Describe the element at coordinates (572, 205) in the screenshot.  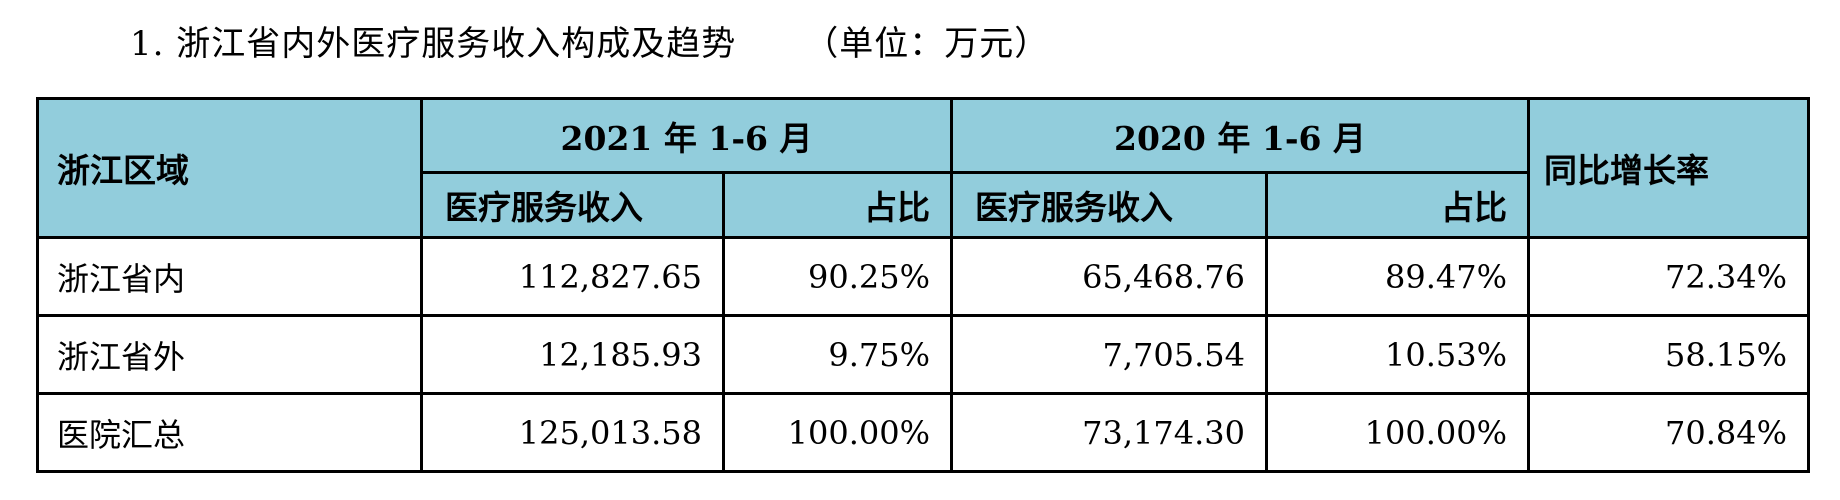
I see `column-header-revenue-2021: 医疗服务收入` at that location.